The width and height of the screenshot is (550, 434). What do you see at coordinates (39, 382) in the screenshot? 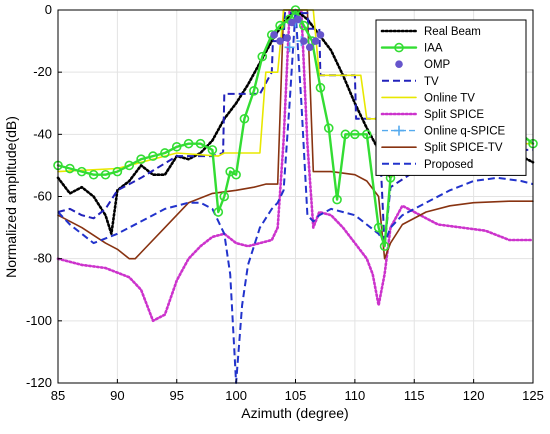
I see `y-tick-label: -120` at bounding box center [39, 382].